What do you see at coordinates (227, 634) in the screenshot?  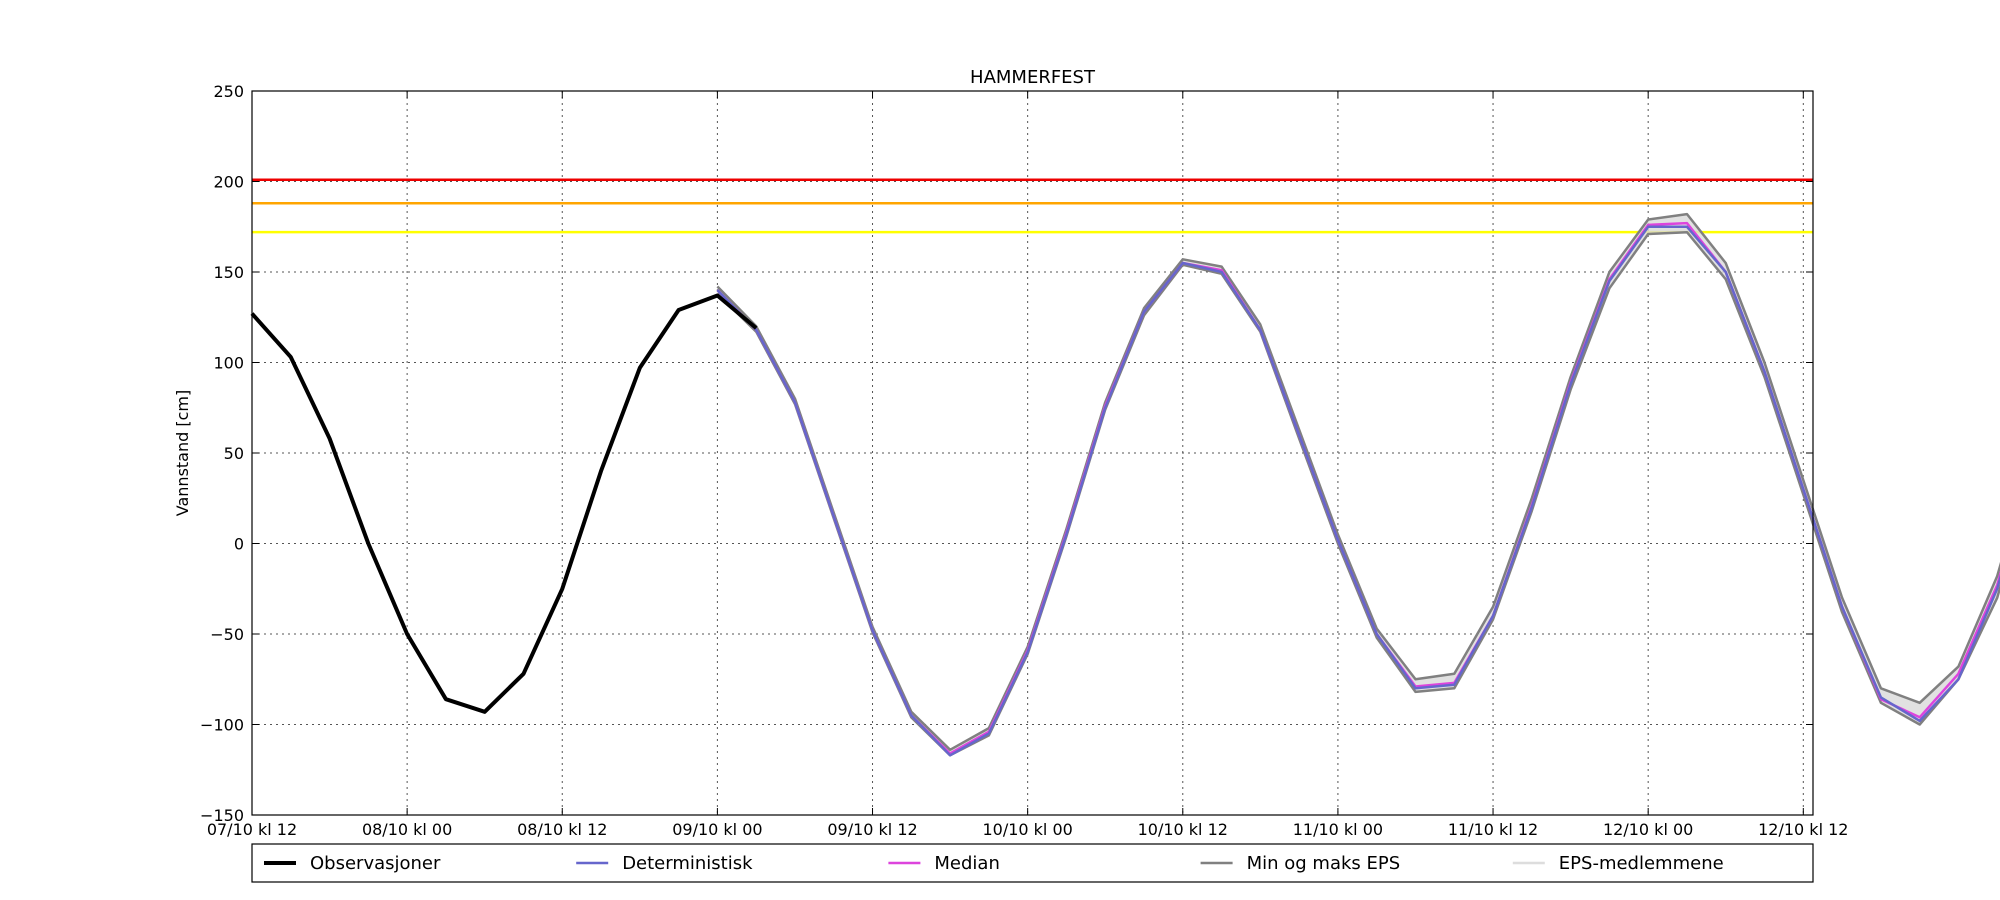 I see `y-tick-label: −50` at bounding box center [227, 634].